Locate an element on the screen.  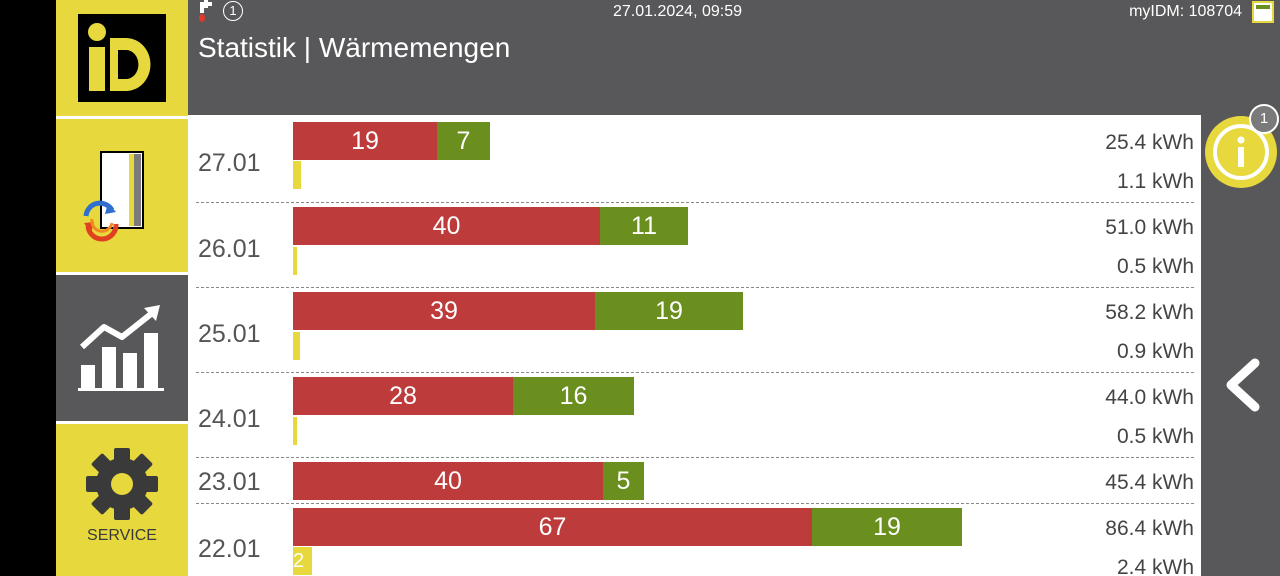
right-panel: 1 is located at coordinates (1240, 340).